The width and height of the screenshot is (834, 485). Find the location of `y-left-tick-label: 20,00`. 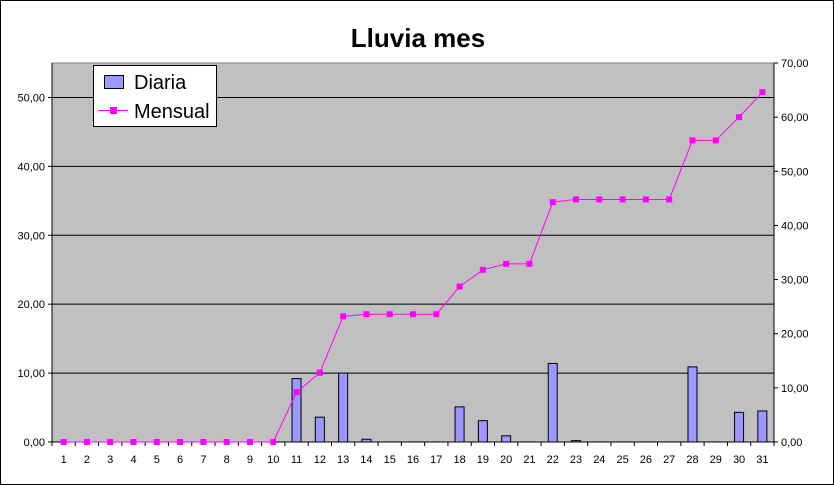

y-left-tick-label: 20,00 is located at coordinates (31, 305).